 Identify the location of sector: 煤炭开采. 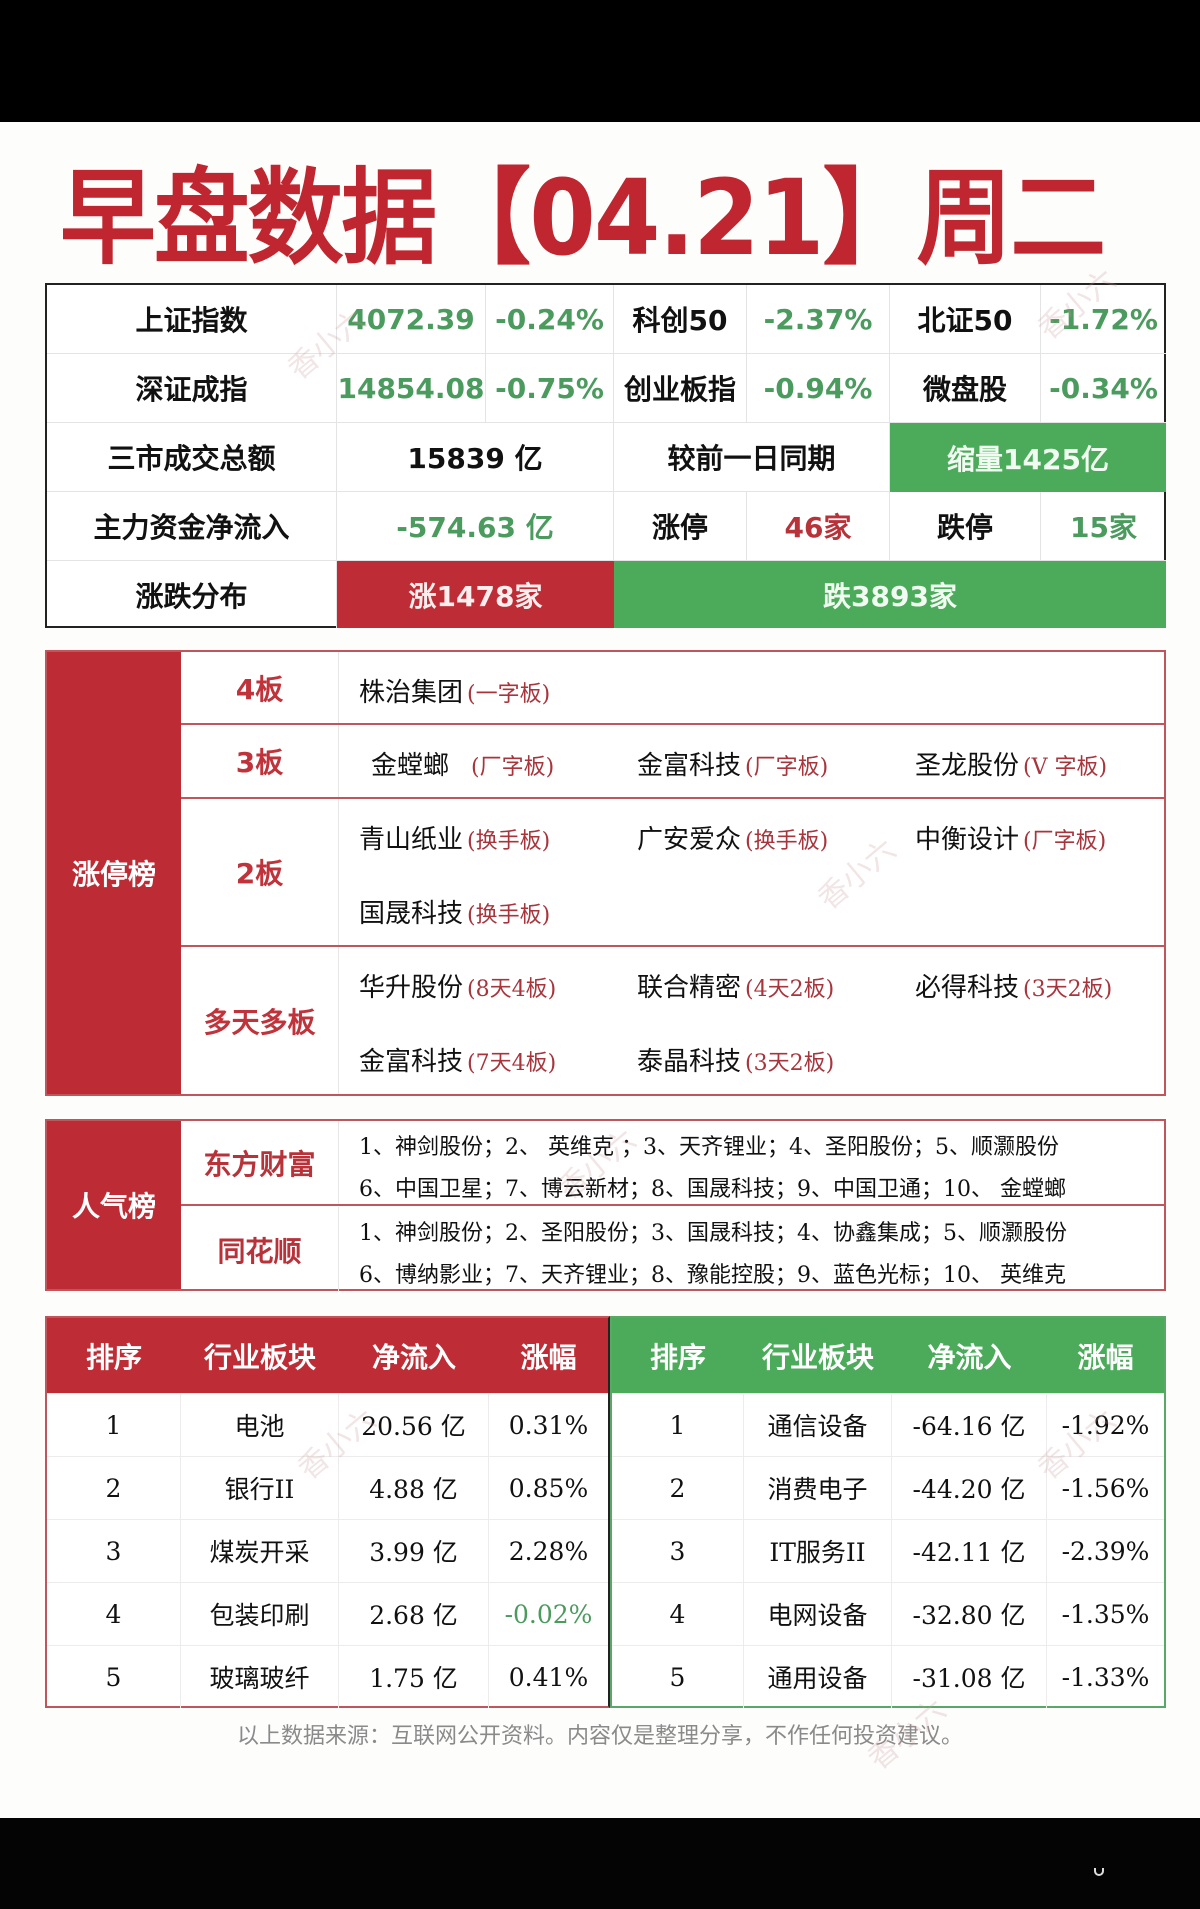
(260, 1551).